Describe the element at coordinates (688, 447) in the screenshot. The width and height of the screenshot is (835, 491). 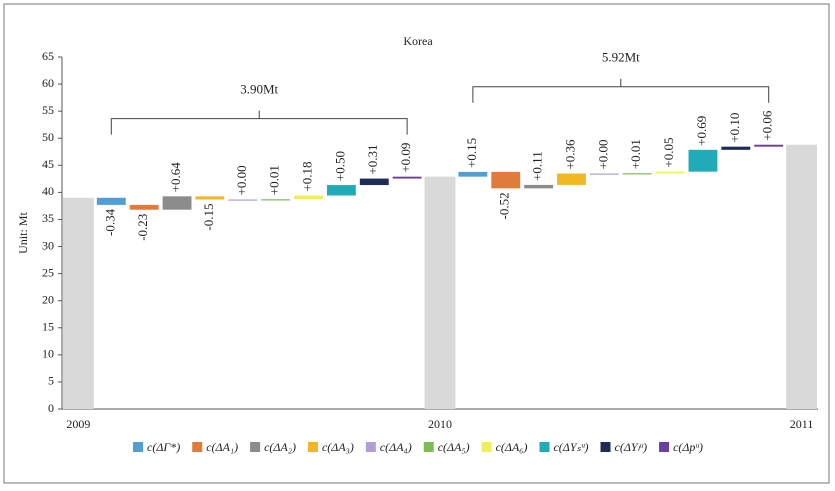
I see `legend-label: c(Δpᵘ)` at that location.